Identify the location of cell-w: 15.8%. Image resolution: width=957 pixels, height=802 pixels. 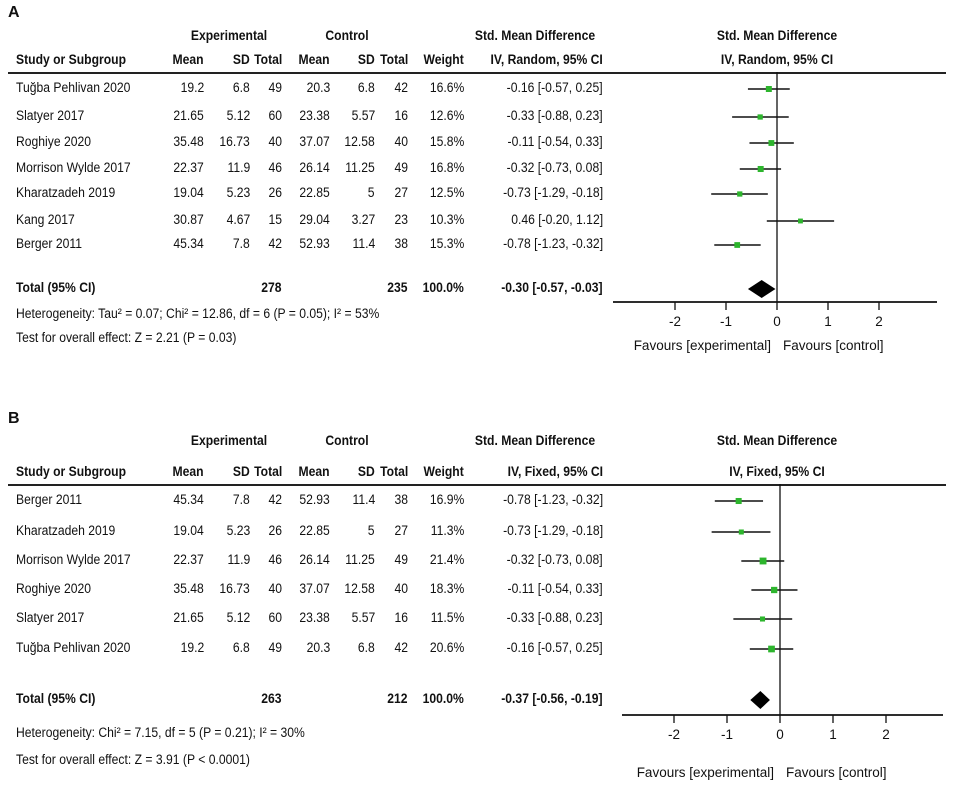
(446, 141).